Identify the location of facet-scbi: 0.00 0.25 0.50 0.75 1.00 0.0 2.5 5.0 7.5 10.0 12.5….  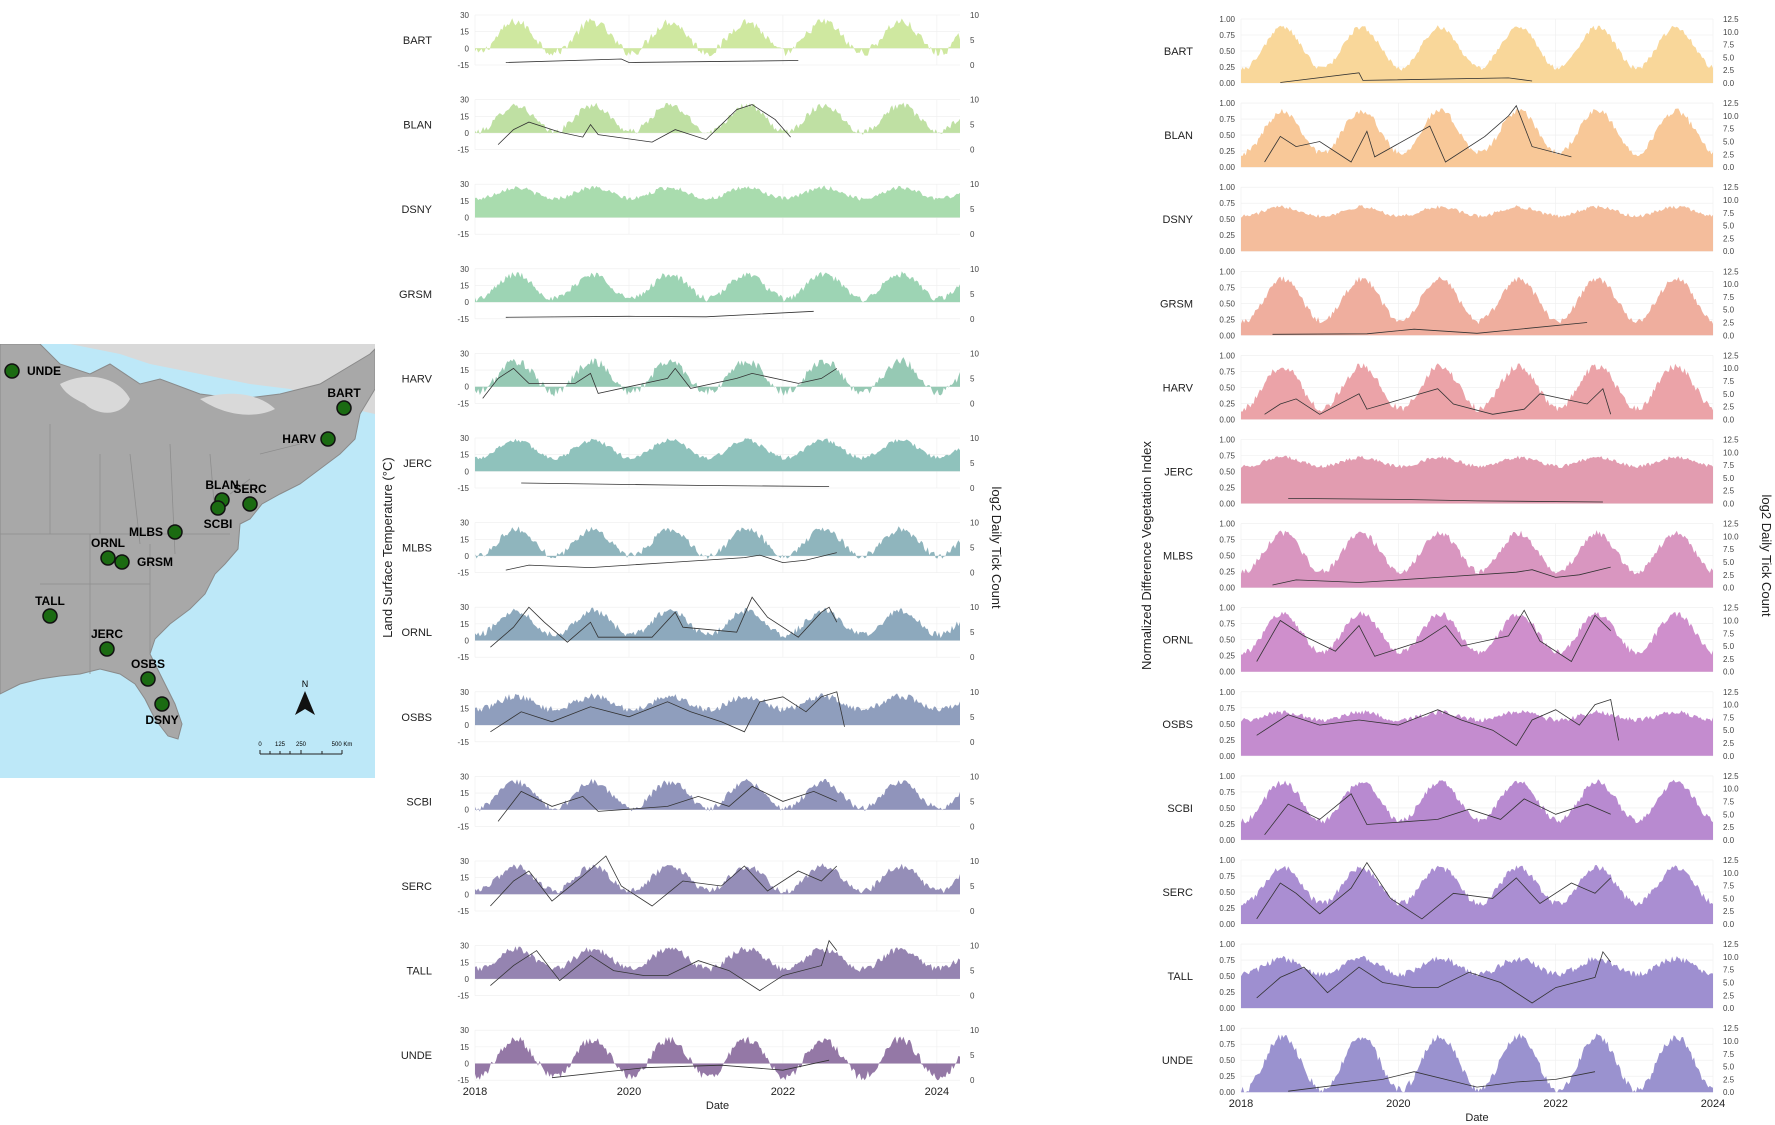
(1453, 808).